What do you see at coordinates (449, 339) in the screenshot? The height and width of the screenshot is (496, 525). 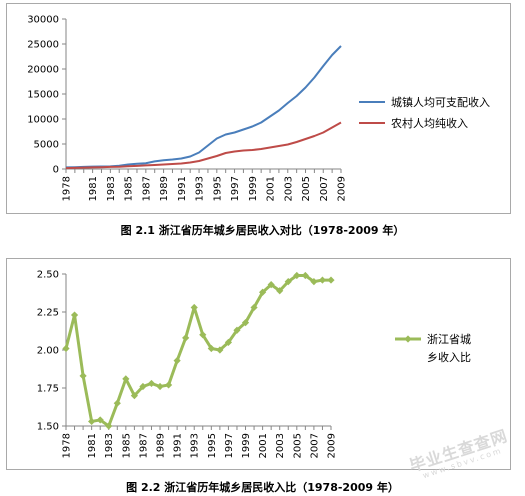 I see `legend-label-line: 浙江省城` at bounding box center [449, 339].